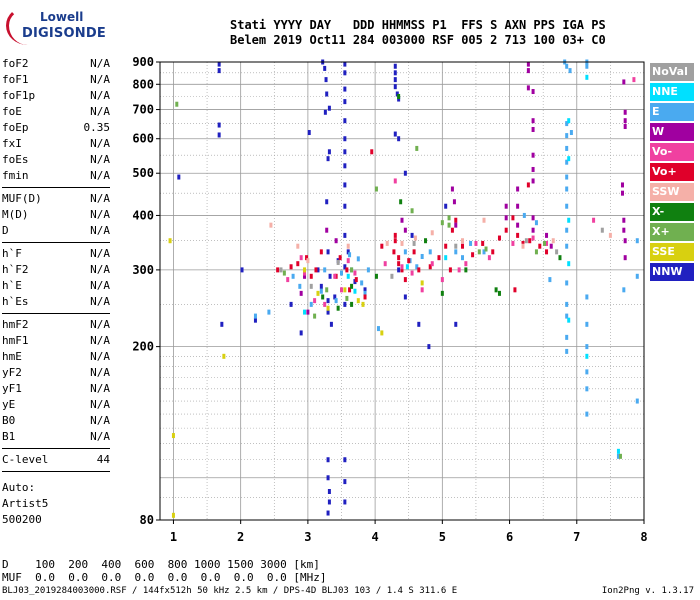  Describe the element at coordinates (56, 437) in the screenshot. I see `param-row-b1: B1 N/A` at that location.